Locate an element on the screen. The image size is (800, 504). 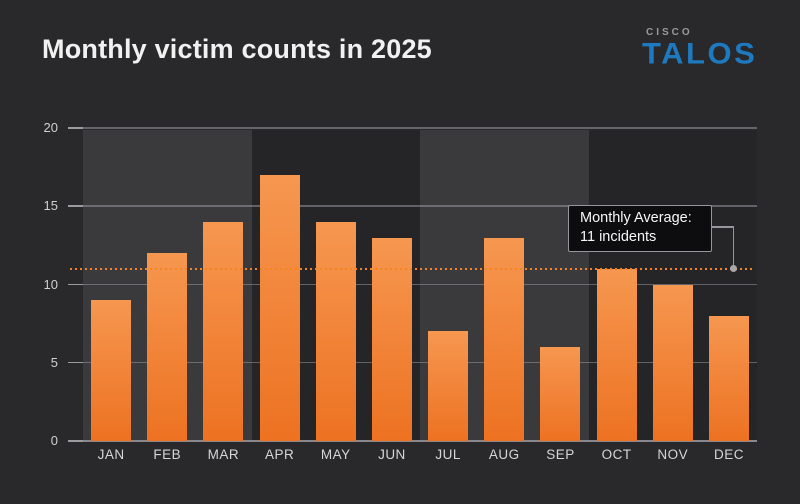
bar-feb is located at coordinates (167, 347).